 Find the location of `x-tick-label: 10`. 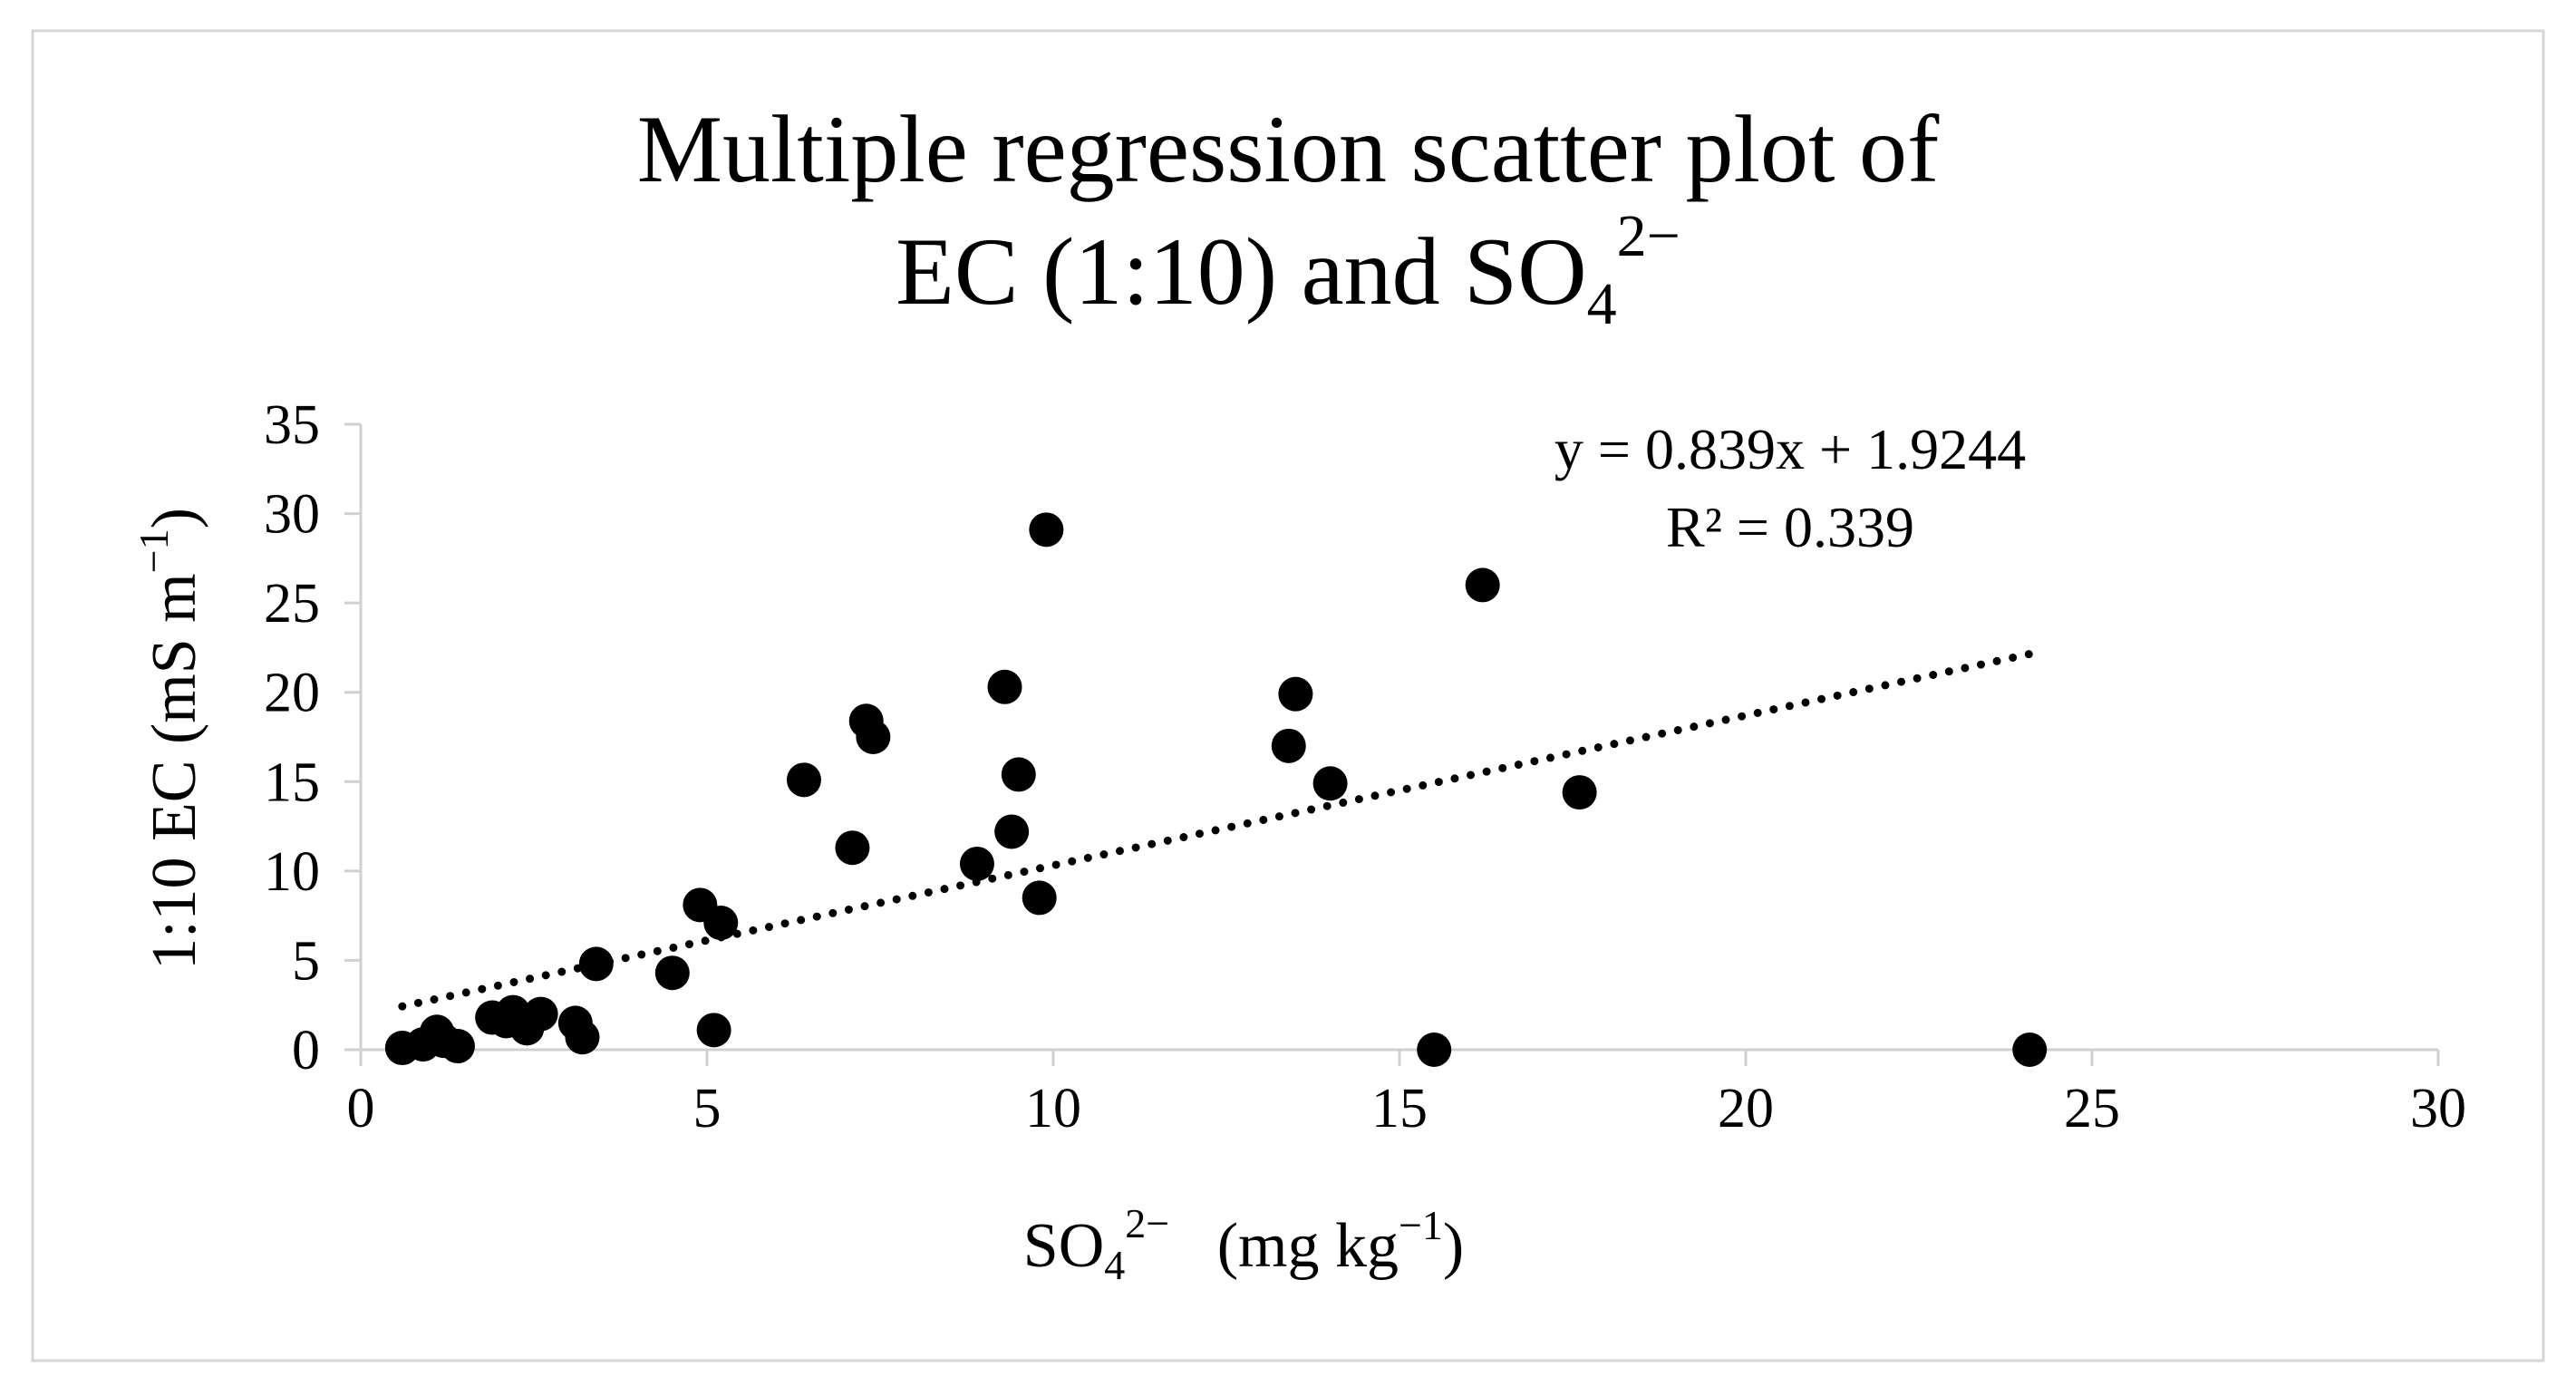

x-tick-label: 10 is located at coordinates (1053, 1108).